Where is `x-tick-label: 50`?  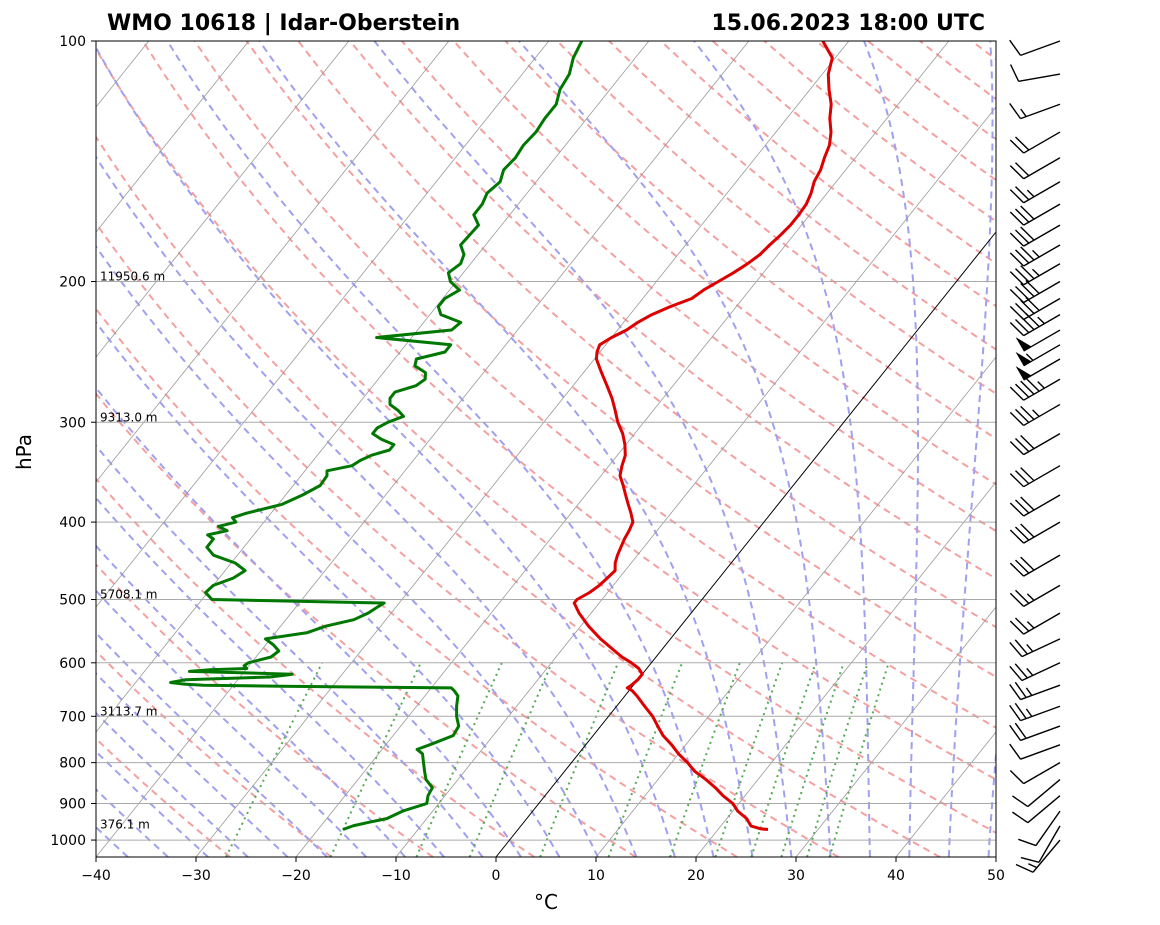 x-tick-label: 50 is located at coordinates (996, 876).